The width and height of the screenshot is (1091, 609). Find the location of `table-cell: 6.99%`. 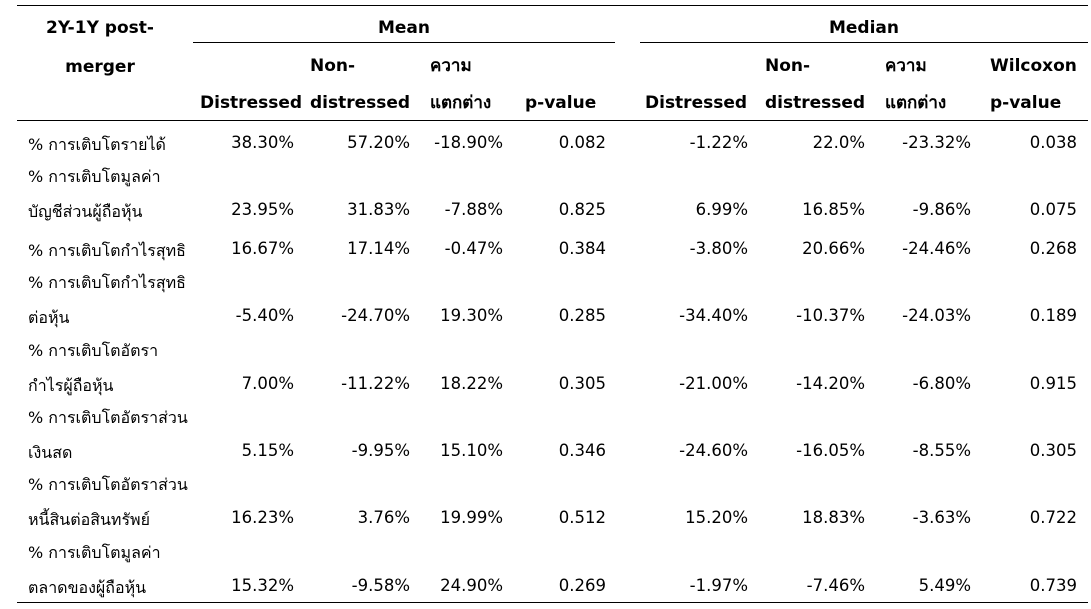

table-cell: 6.99% is located at coordinates (721, 209).